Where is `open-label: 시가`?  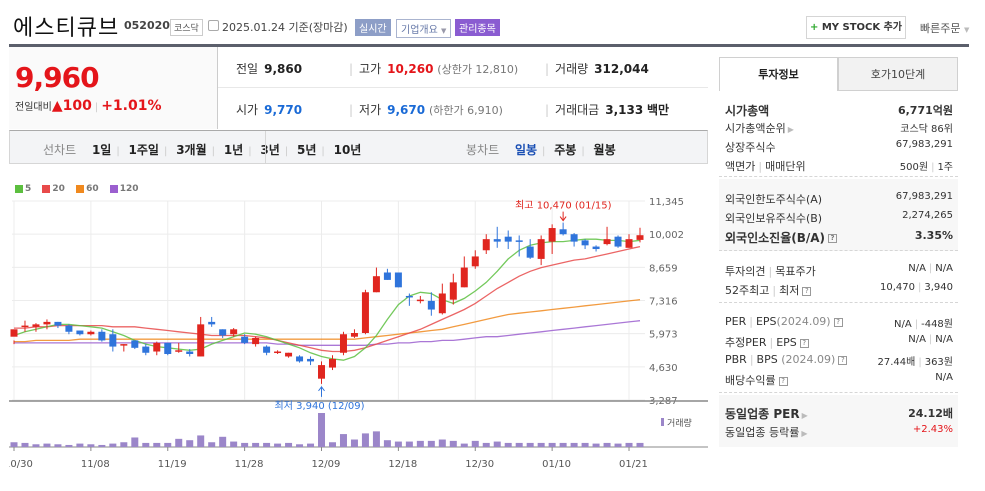
open-label: 시가 is located at coordinates (247, 110).